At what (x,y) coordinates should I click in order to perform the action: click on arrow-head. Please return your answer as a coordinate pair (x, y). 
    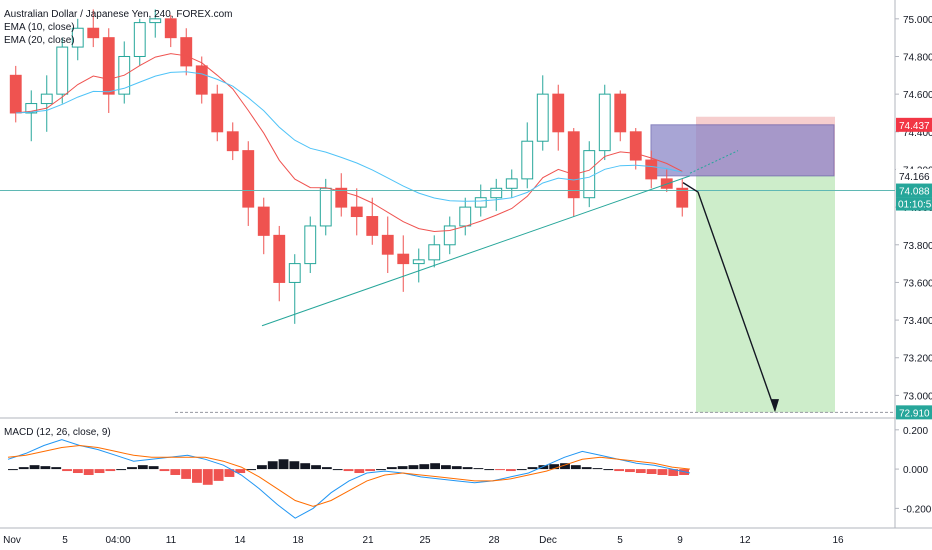
    Looking at the image, I should click on (775, 406).